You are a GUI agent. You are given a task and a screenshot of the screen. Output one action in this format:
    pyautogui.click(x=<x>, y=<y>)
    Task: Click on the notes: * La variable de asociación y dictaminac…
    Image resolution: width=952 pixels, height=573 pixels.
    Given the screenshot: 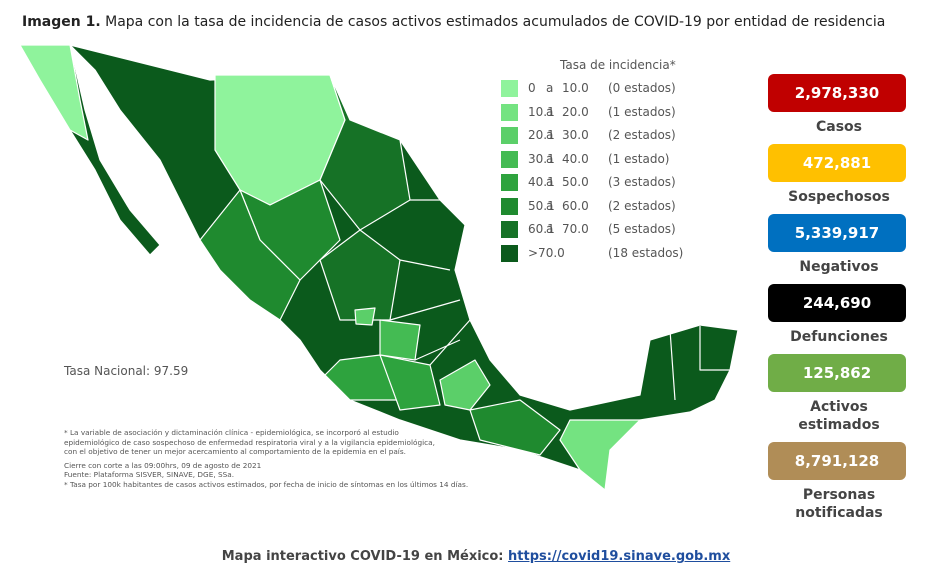 What is the action you would take?
    pyautogui.click(x=266, y=458)
    